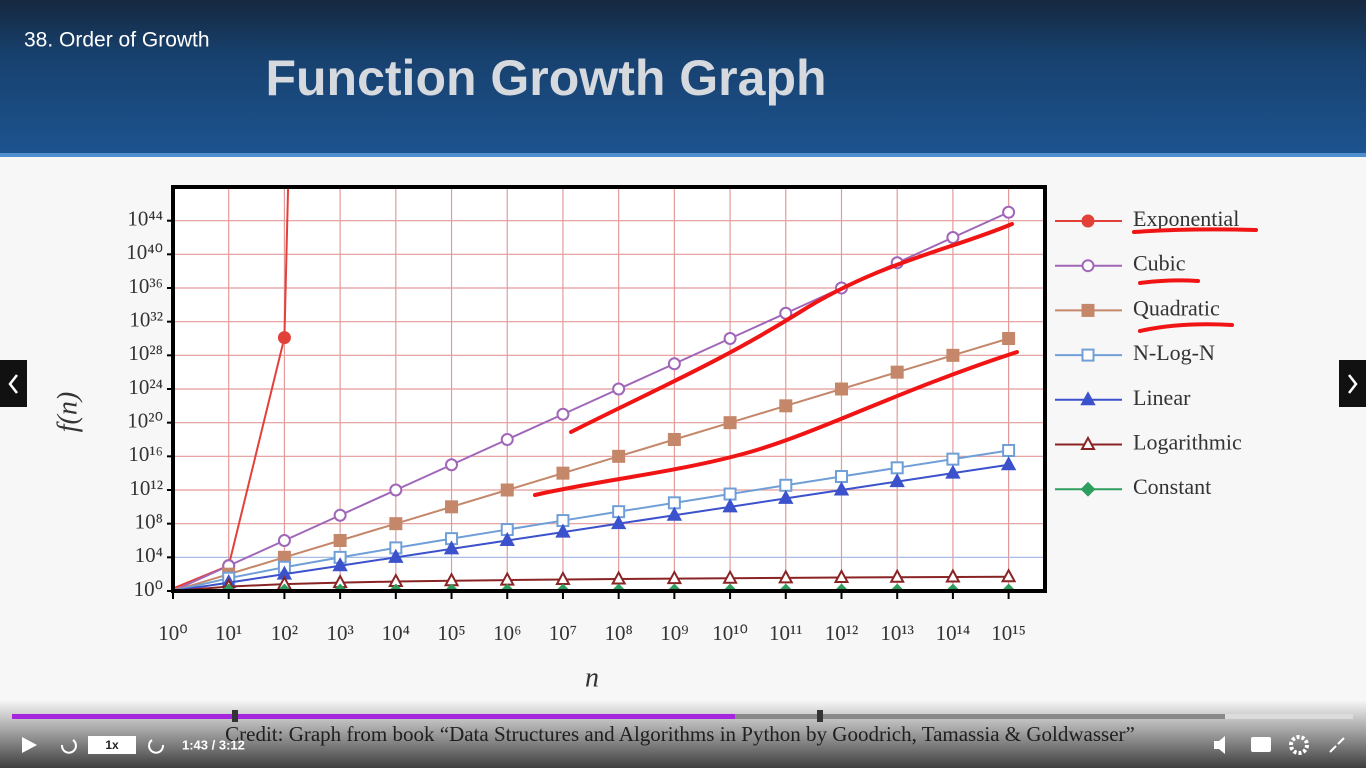  Describe the element at coordinates (618, 633) in the screenshot. I see `x-tick-label: 10⁸` at that location.